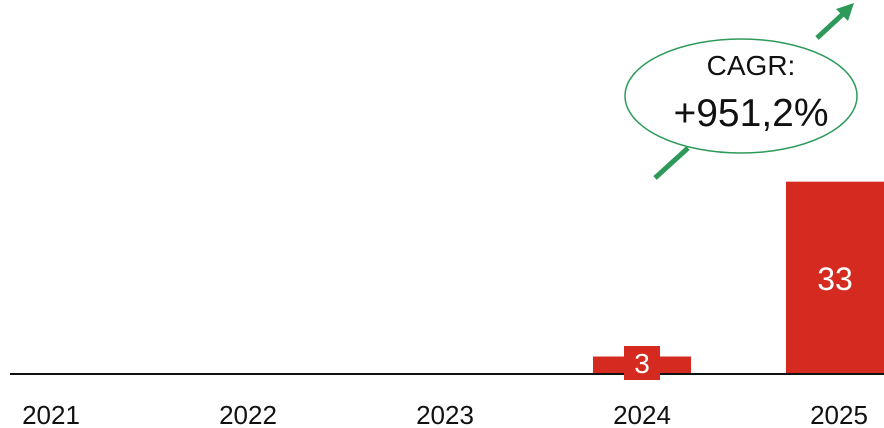 The image size is (884, 428). What do you see at coordinates (830, 26) in the screenshot?
I see `growth-arrow-upper` at bounding box center [830, 26].